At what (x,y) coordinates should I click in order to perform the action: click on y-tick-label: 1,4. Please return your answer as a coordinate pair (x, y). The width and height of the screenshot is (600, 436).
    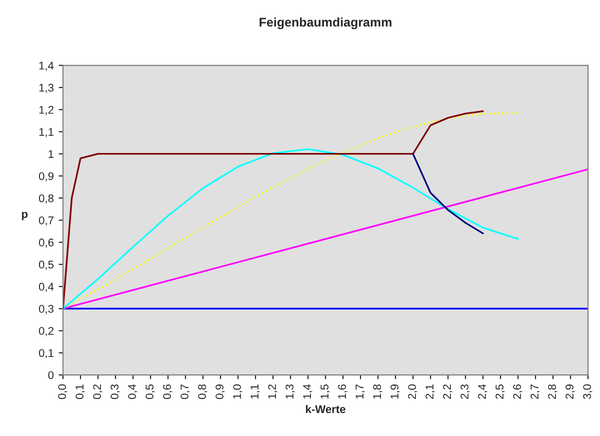
    Looking at the image, I should click on (46, 66).